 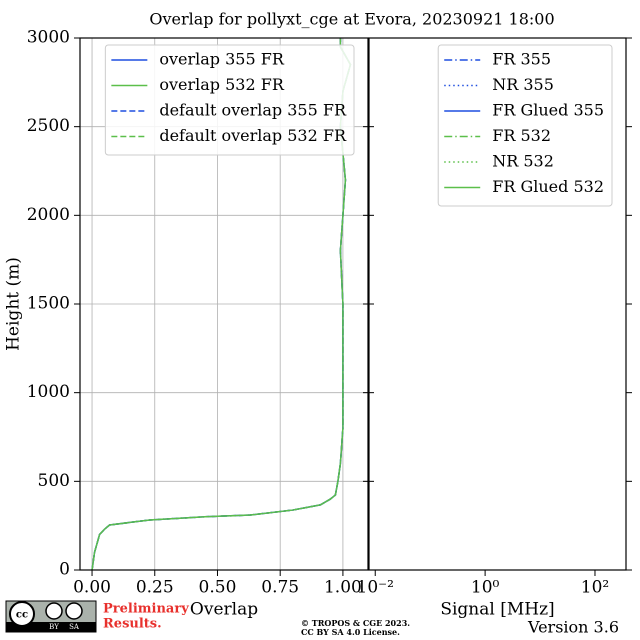 I want to click on legend-label: FR 532, so click(x=521, y=135).